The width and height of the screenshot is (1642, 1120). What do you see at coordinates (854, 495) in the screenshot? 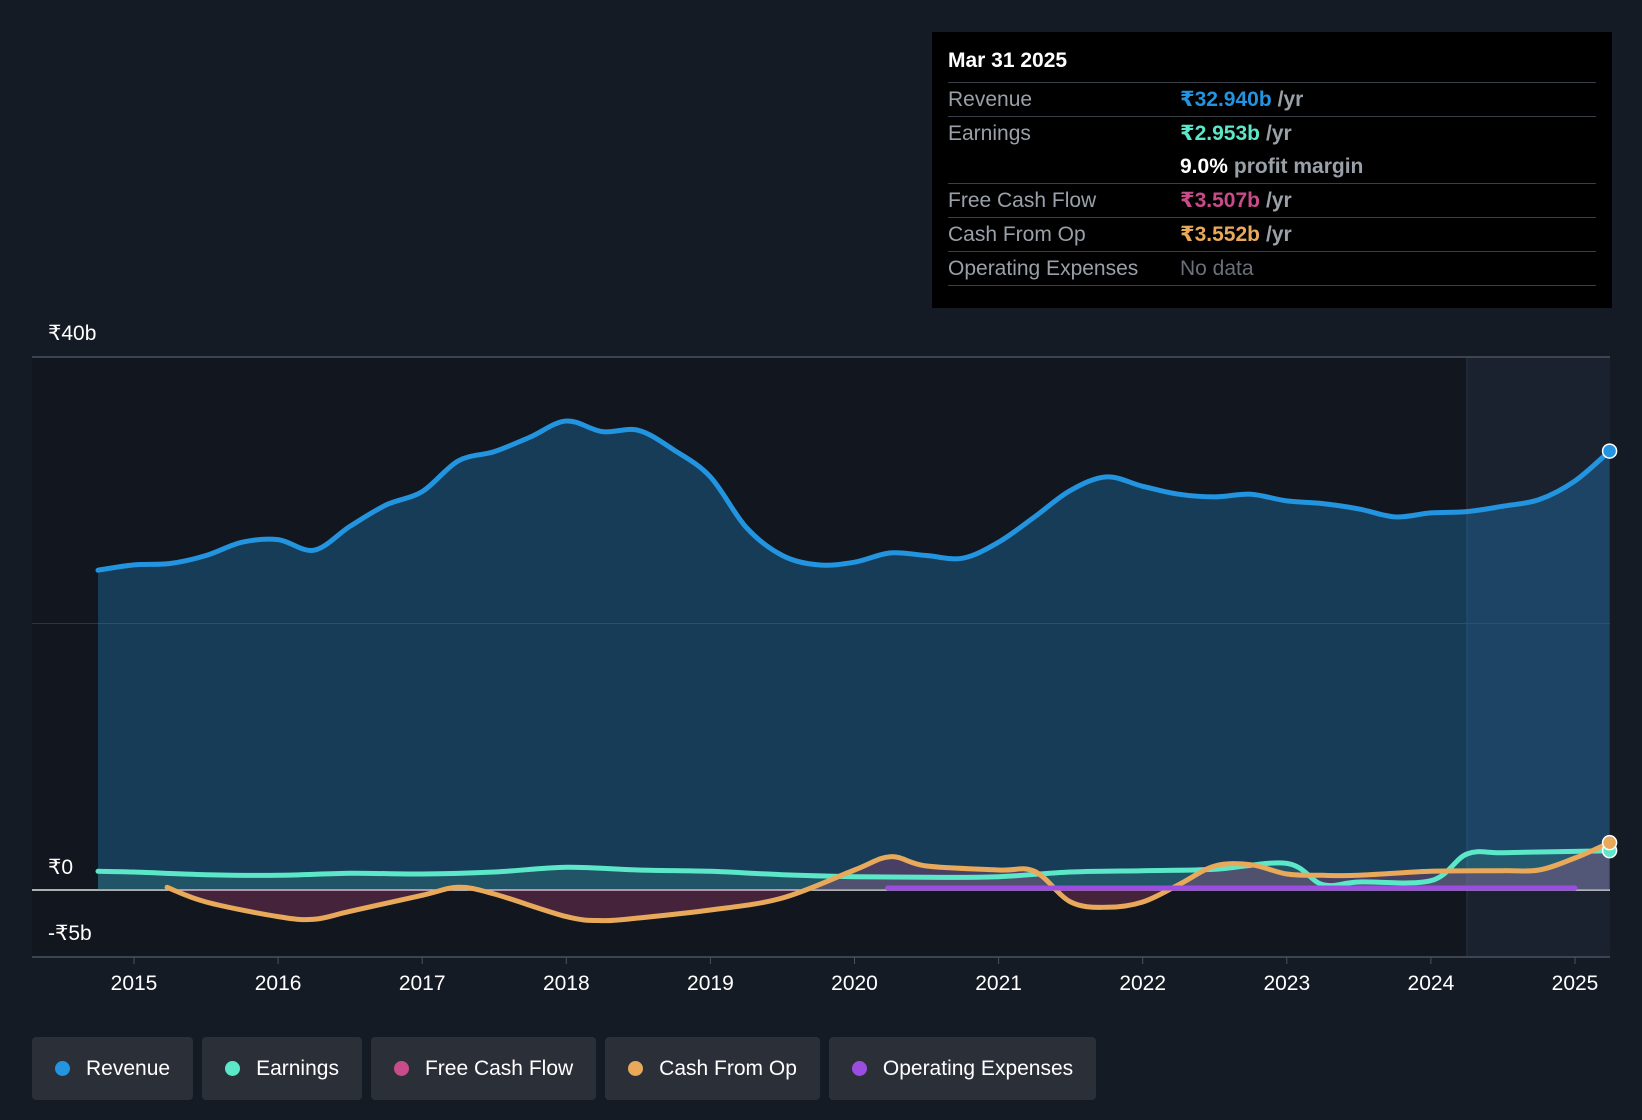
I see `line-revenue` at bounding box center [854, 495].